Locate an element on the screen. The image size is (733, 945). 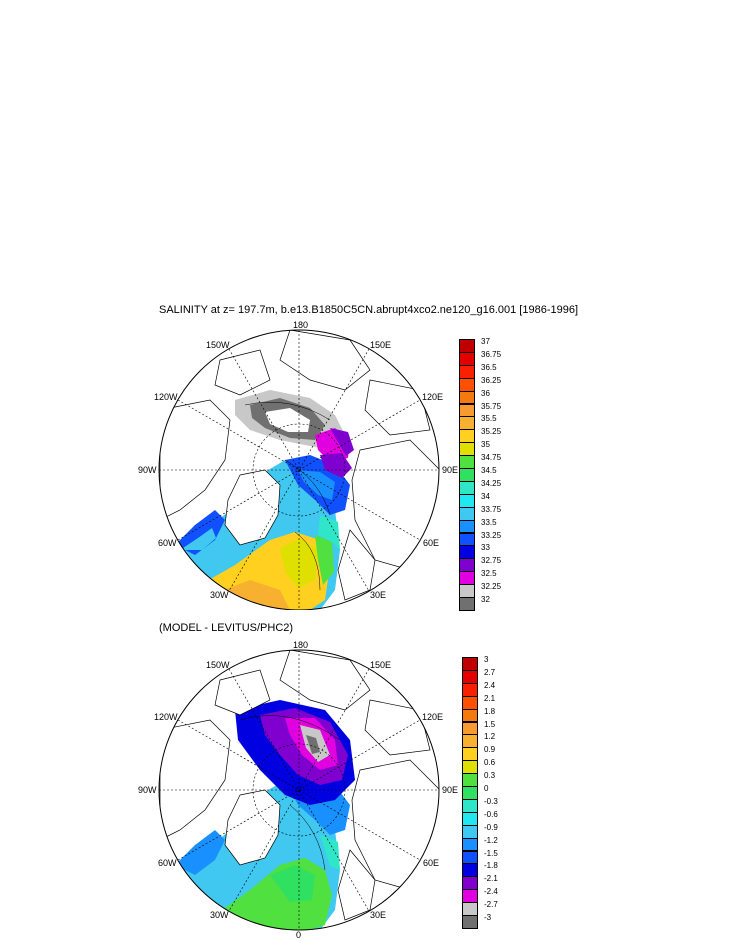
colorbar-tick-label: 0.3 is located at coordinates (490, 776).